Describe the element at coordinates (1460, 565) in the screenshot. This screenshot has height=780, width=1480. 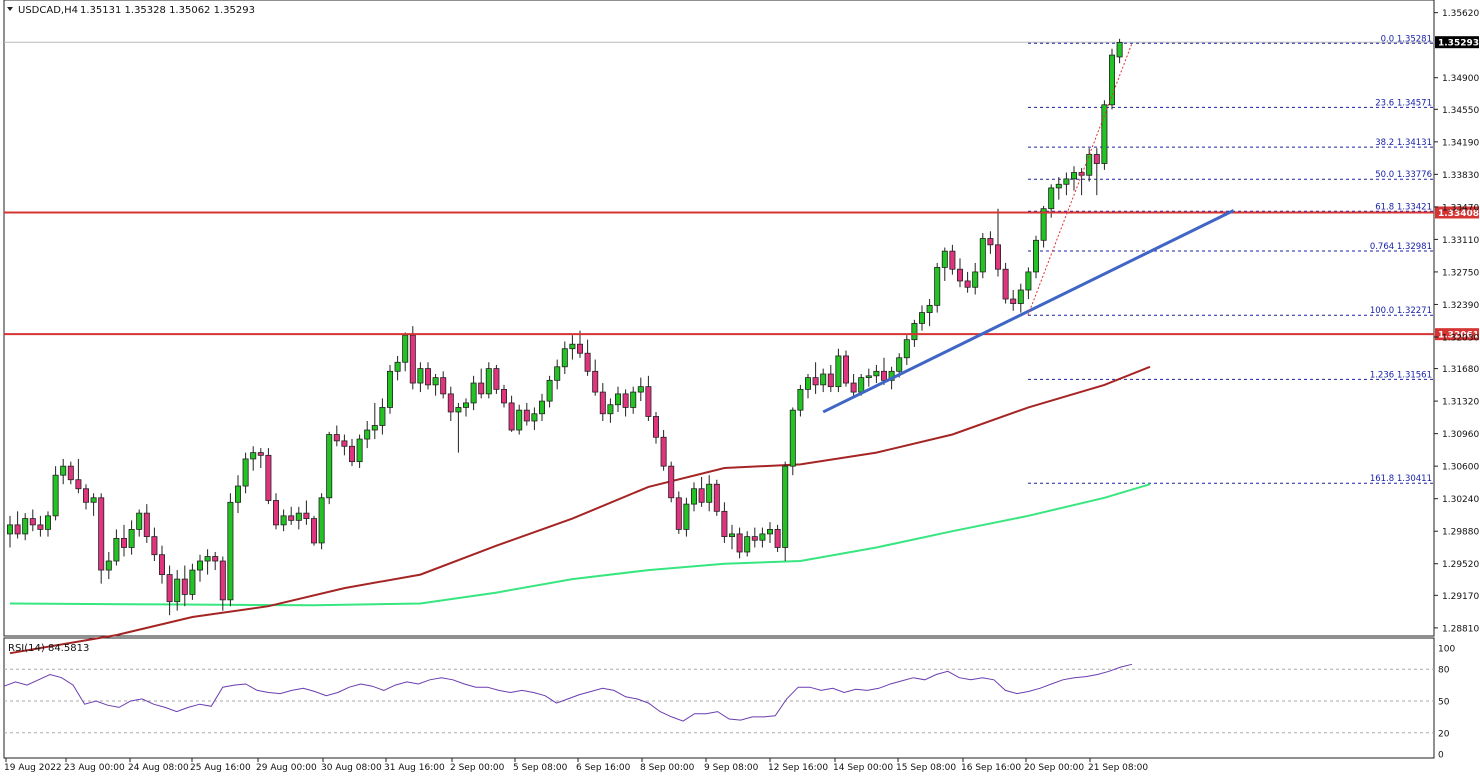
I see `price-tick-label: 1.29520` at that location.